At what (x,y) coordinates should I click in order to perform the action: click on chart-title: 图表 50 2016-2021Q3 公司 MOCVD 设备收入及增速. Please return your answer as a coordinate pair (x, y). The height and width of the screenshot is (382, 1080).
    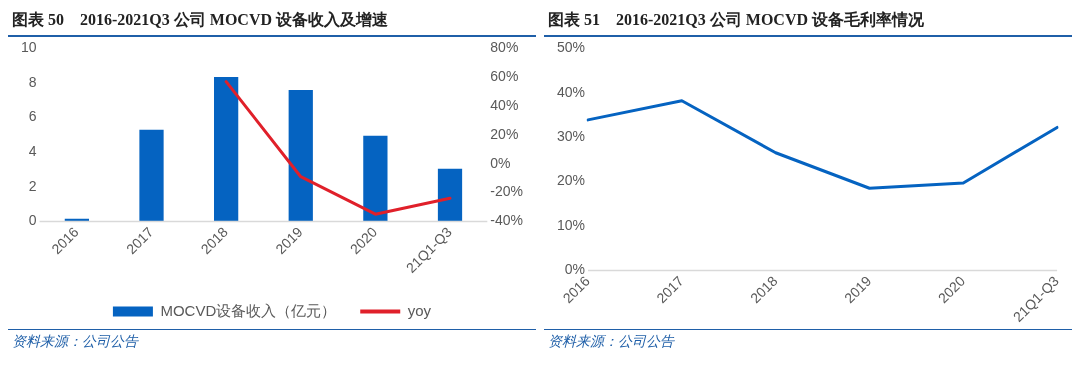
    Looking at the image, I should click on (272, 22).